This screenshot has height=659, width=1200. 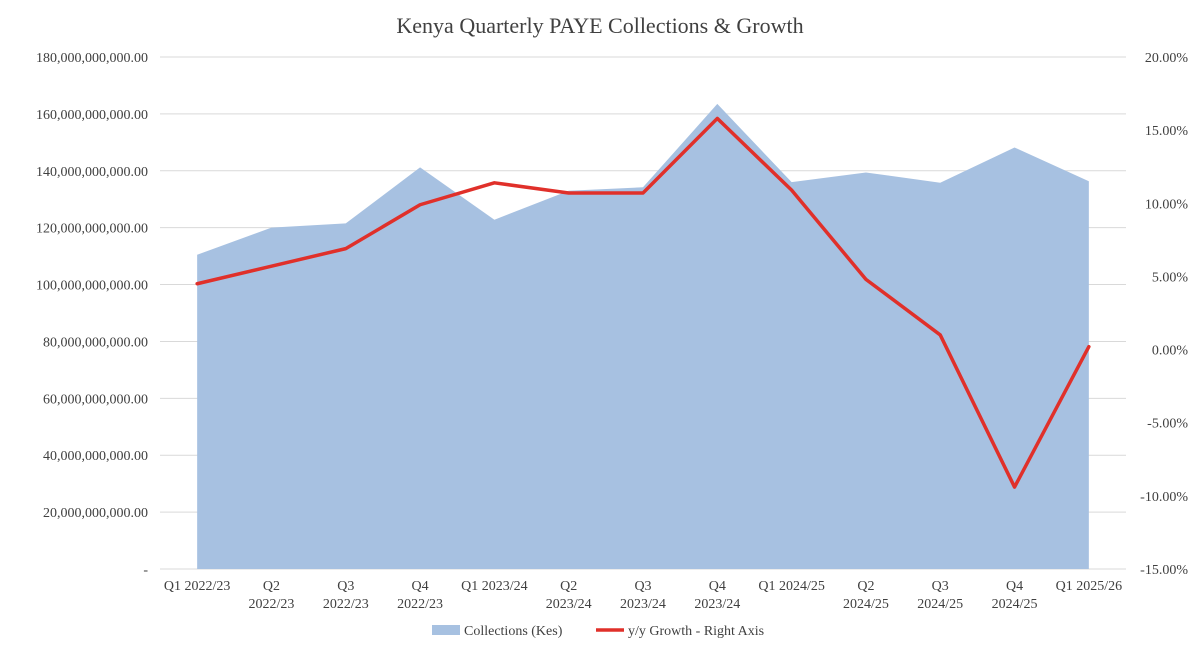 What do you see at coordinates (1170, 351) in the screenshot?
I see `right-tick-label-3: 0.00%` at bounding box center [1170, 351].